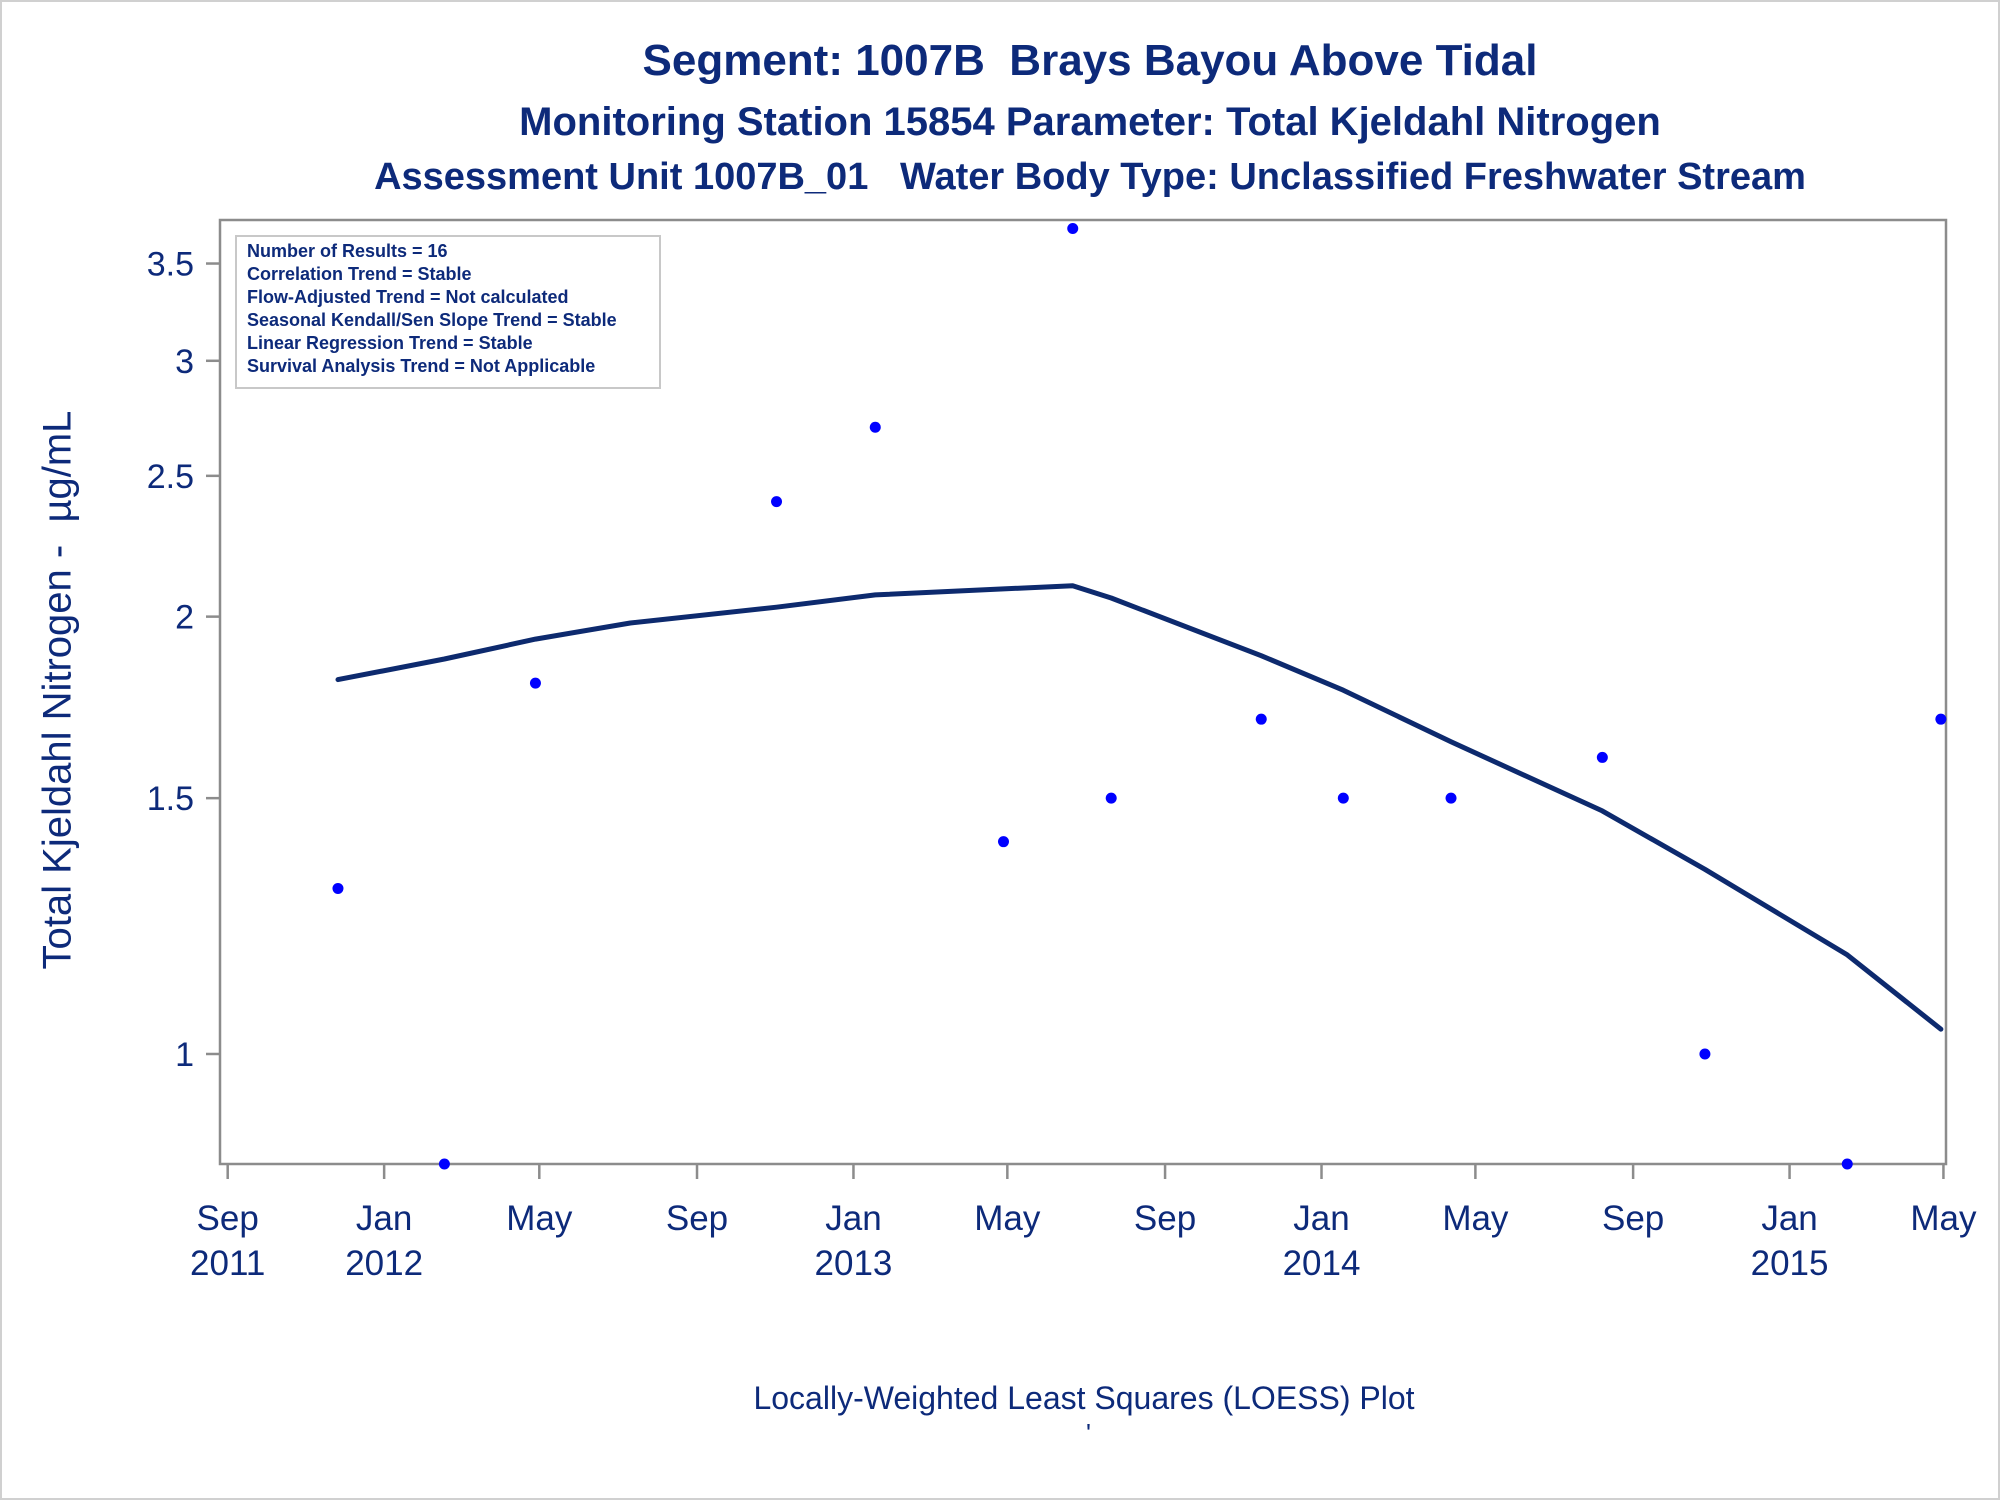  What do you see at coordinates (184, 1055) in the screenshot?
I see `y-tick-label-0: 1` at bounding box center [184, 1055].